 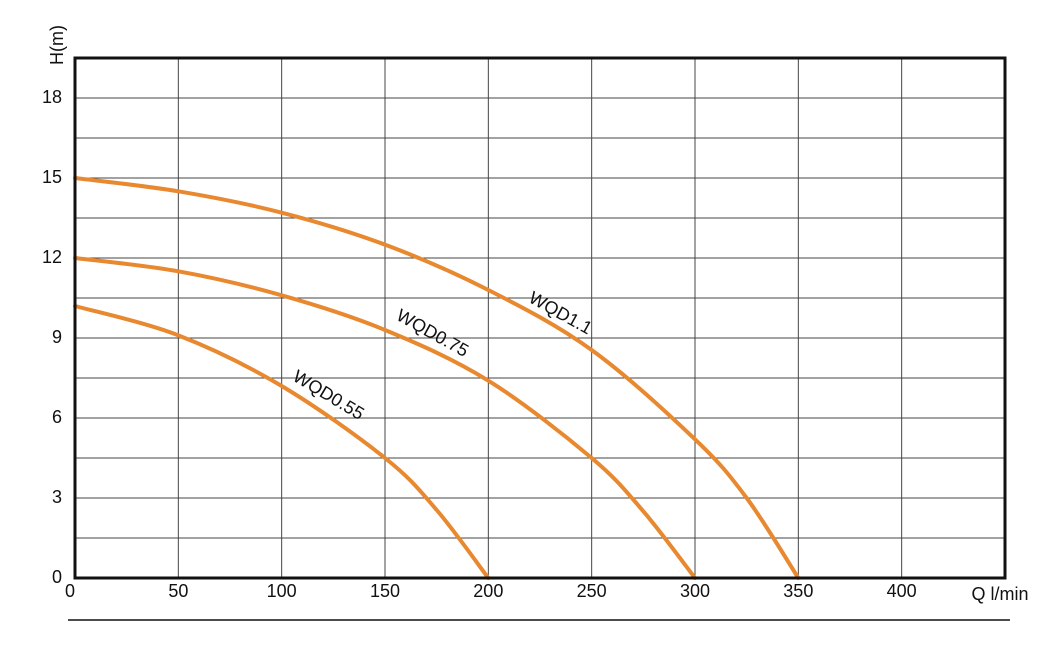 I want to click on x-tick-label: 200, so click(x=488, y=591).